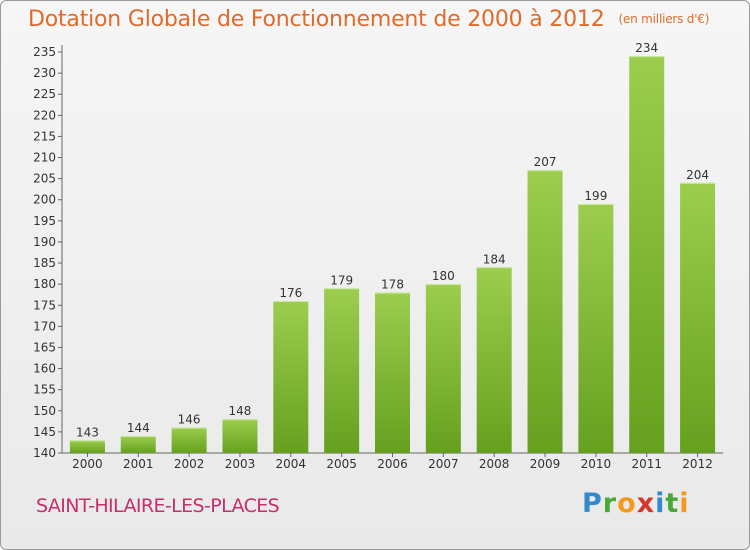 This screenshot has height=550, width=750. I want to click on bar-value-label: 207, so click(545, 162).